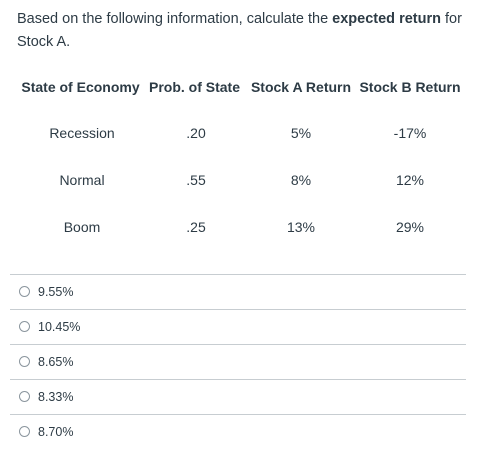 This screenshot has height=449, width=480. Describe the element at coordinates (238, 291) in the screenshot. I see `answer-option: 9.55%` at that location.